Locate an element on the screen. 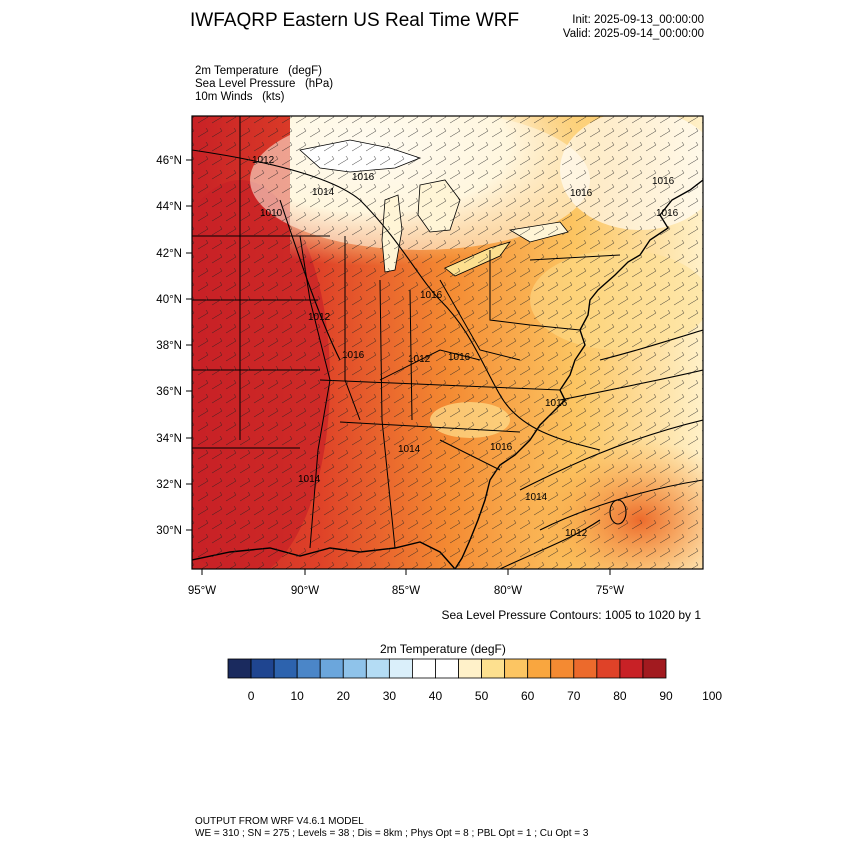  lat-tick-label: 38°N is located at coordinates (169, 346).